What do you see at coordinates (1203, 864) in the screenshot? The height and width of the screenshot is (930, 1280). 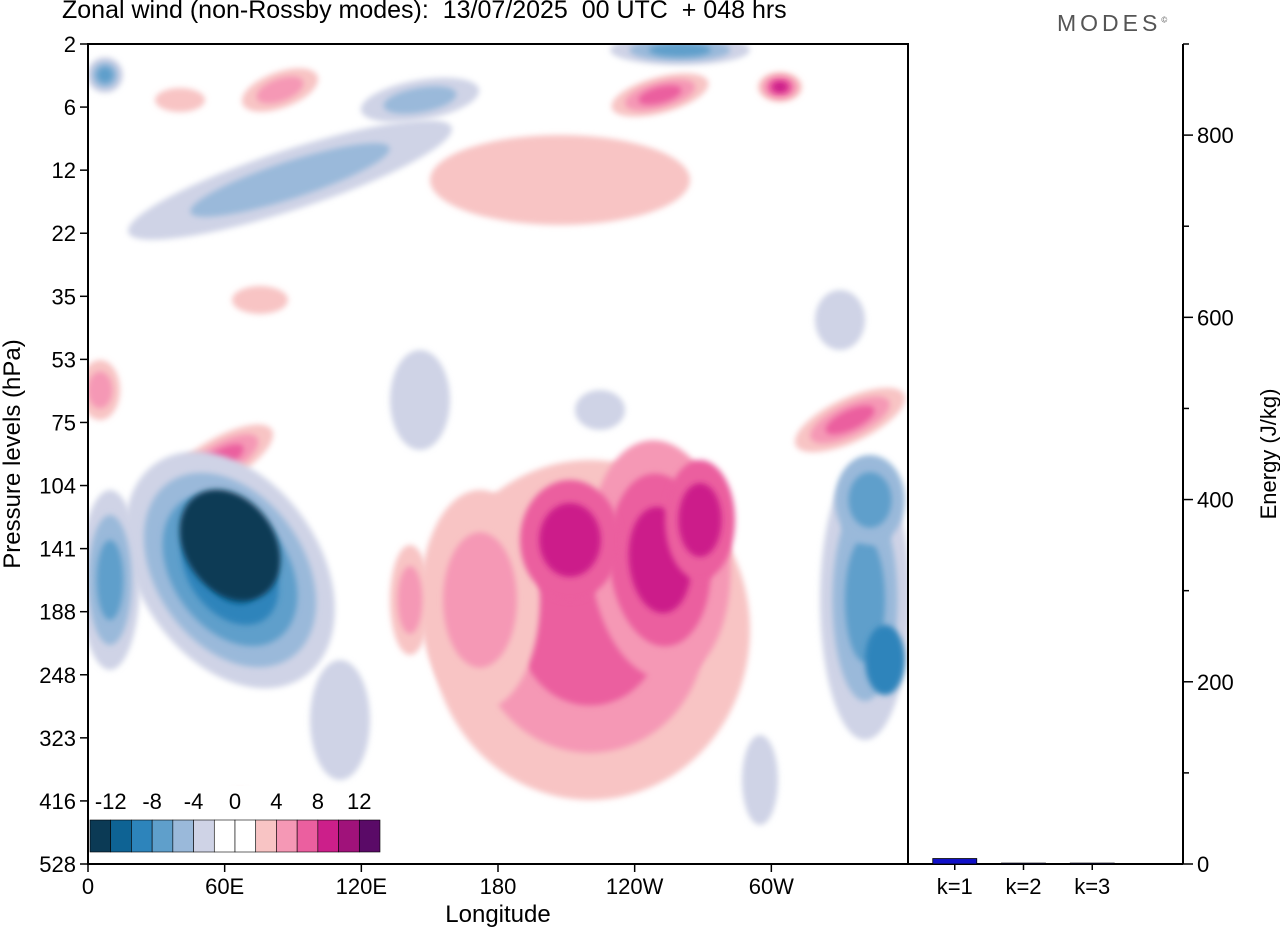 I see `energy-tick-label: 0` at bounding box center [1203, 864].